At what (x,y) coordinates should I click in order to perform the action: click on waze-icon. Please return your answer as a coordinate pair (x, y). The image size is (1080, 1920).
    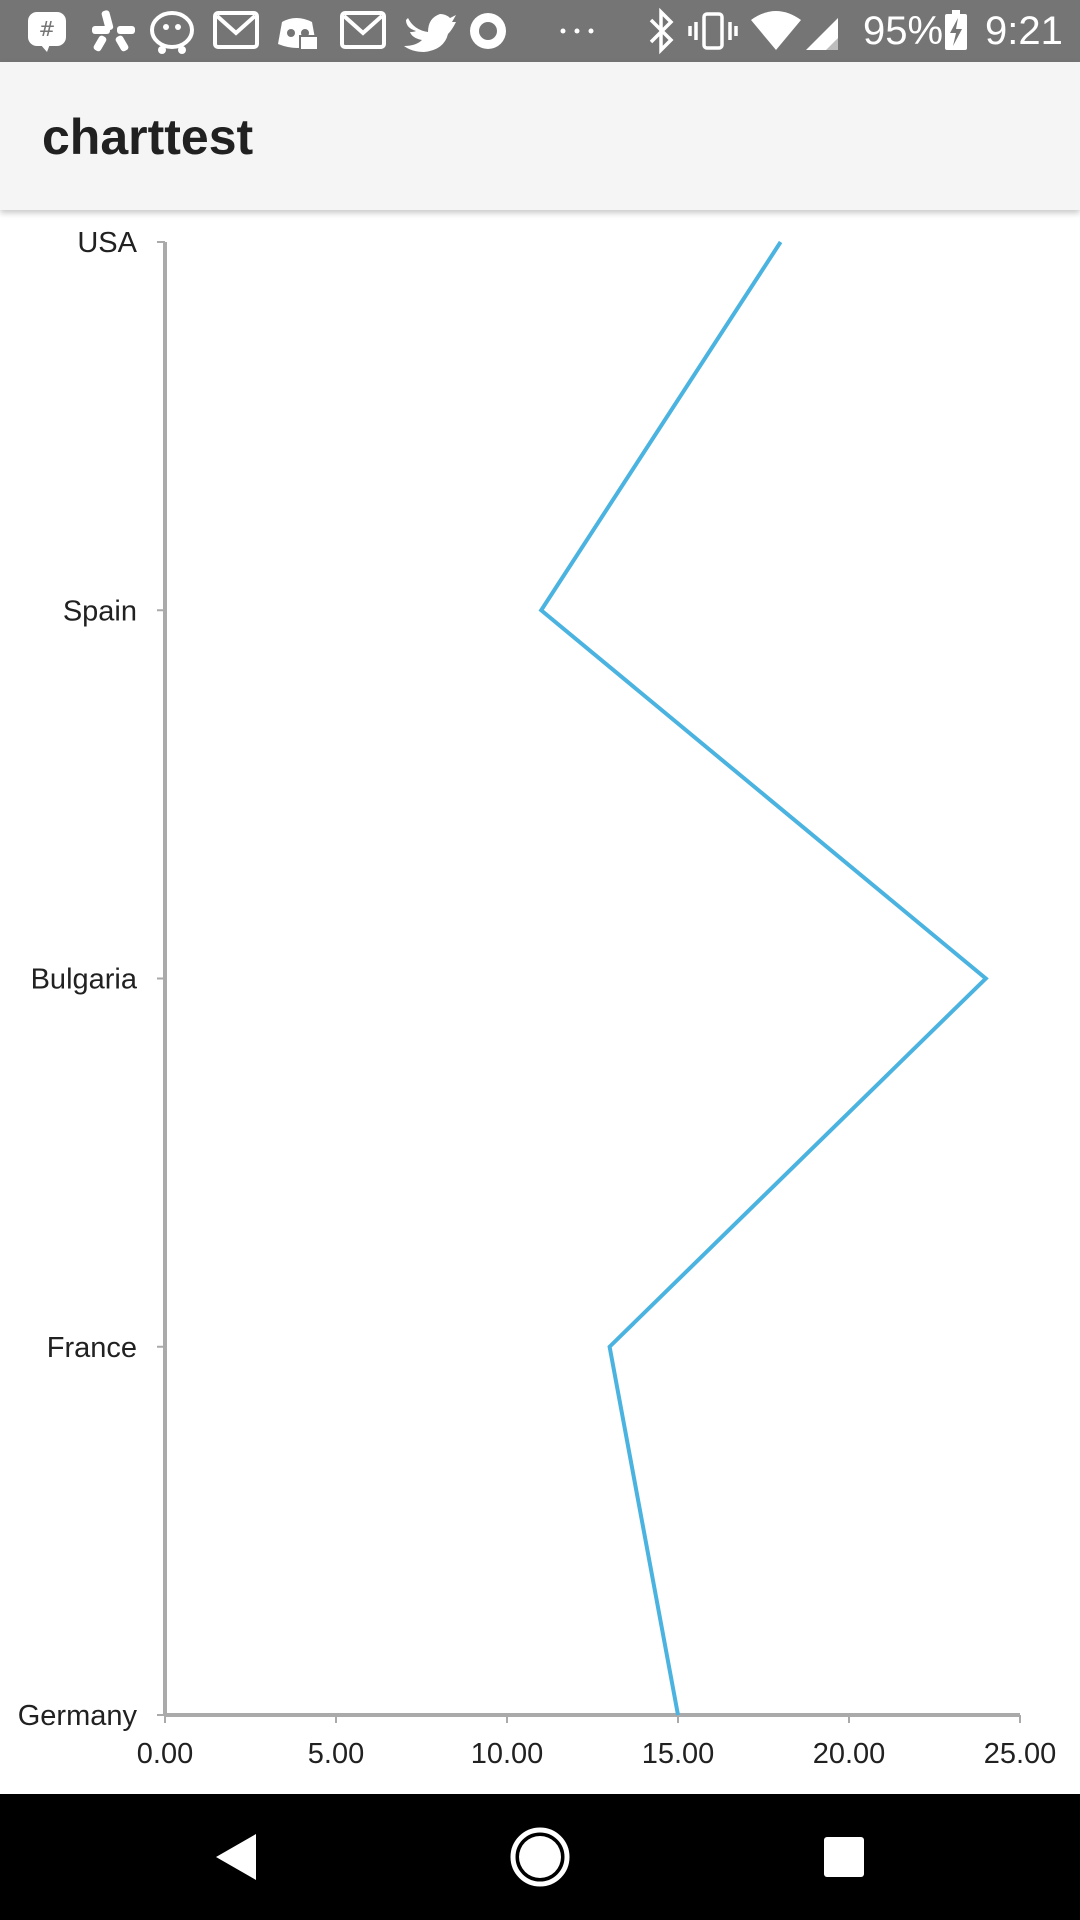
    Looking at the image, I should click on (172, 32).